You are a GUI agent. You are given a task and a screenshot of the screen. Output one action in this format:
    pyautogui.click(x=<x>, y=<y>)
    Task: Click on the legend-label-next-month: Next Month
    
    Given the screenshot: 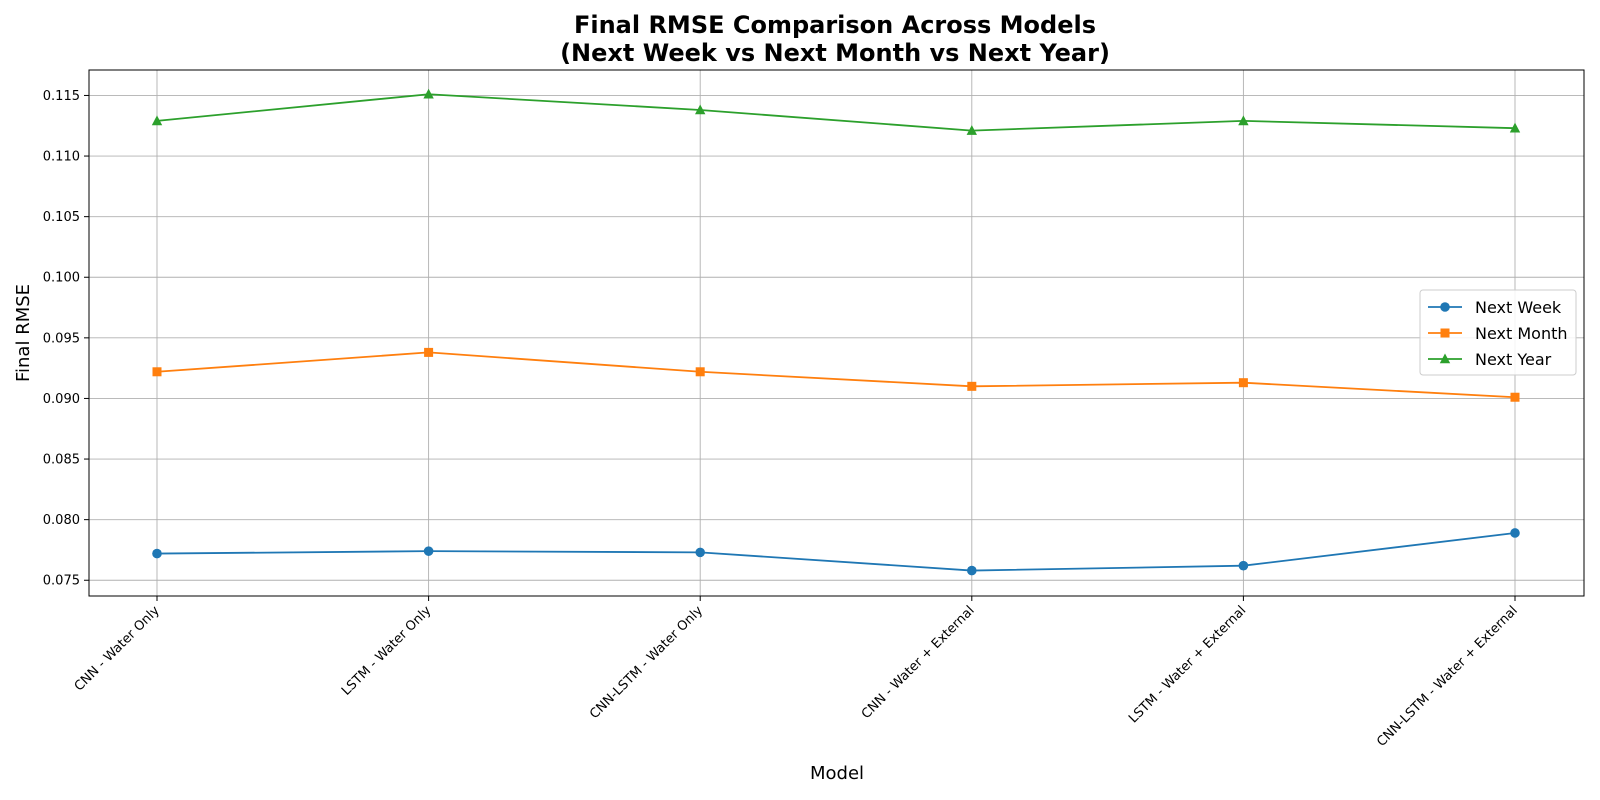 What is the action you would take?
    pyautogui.click(x=1521, y=333)
    